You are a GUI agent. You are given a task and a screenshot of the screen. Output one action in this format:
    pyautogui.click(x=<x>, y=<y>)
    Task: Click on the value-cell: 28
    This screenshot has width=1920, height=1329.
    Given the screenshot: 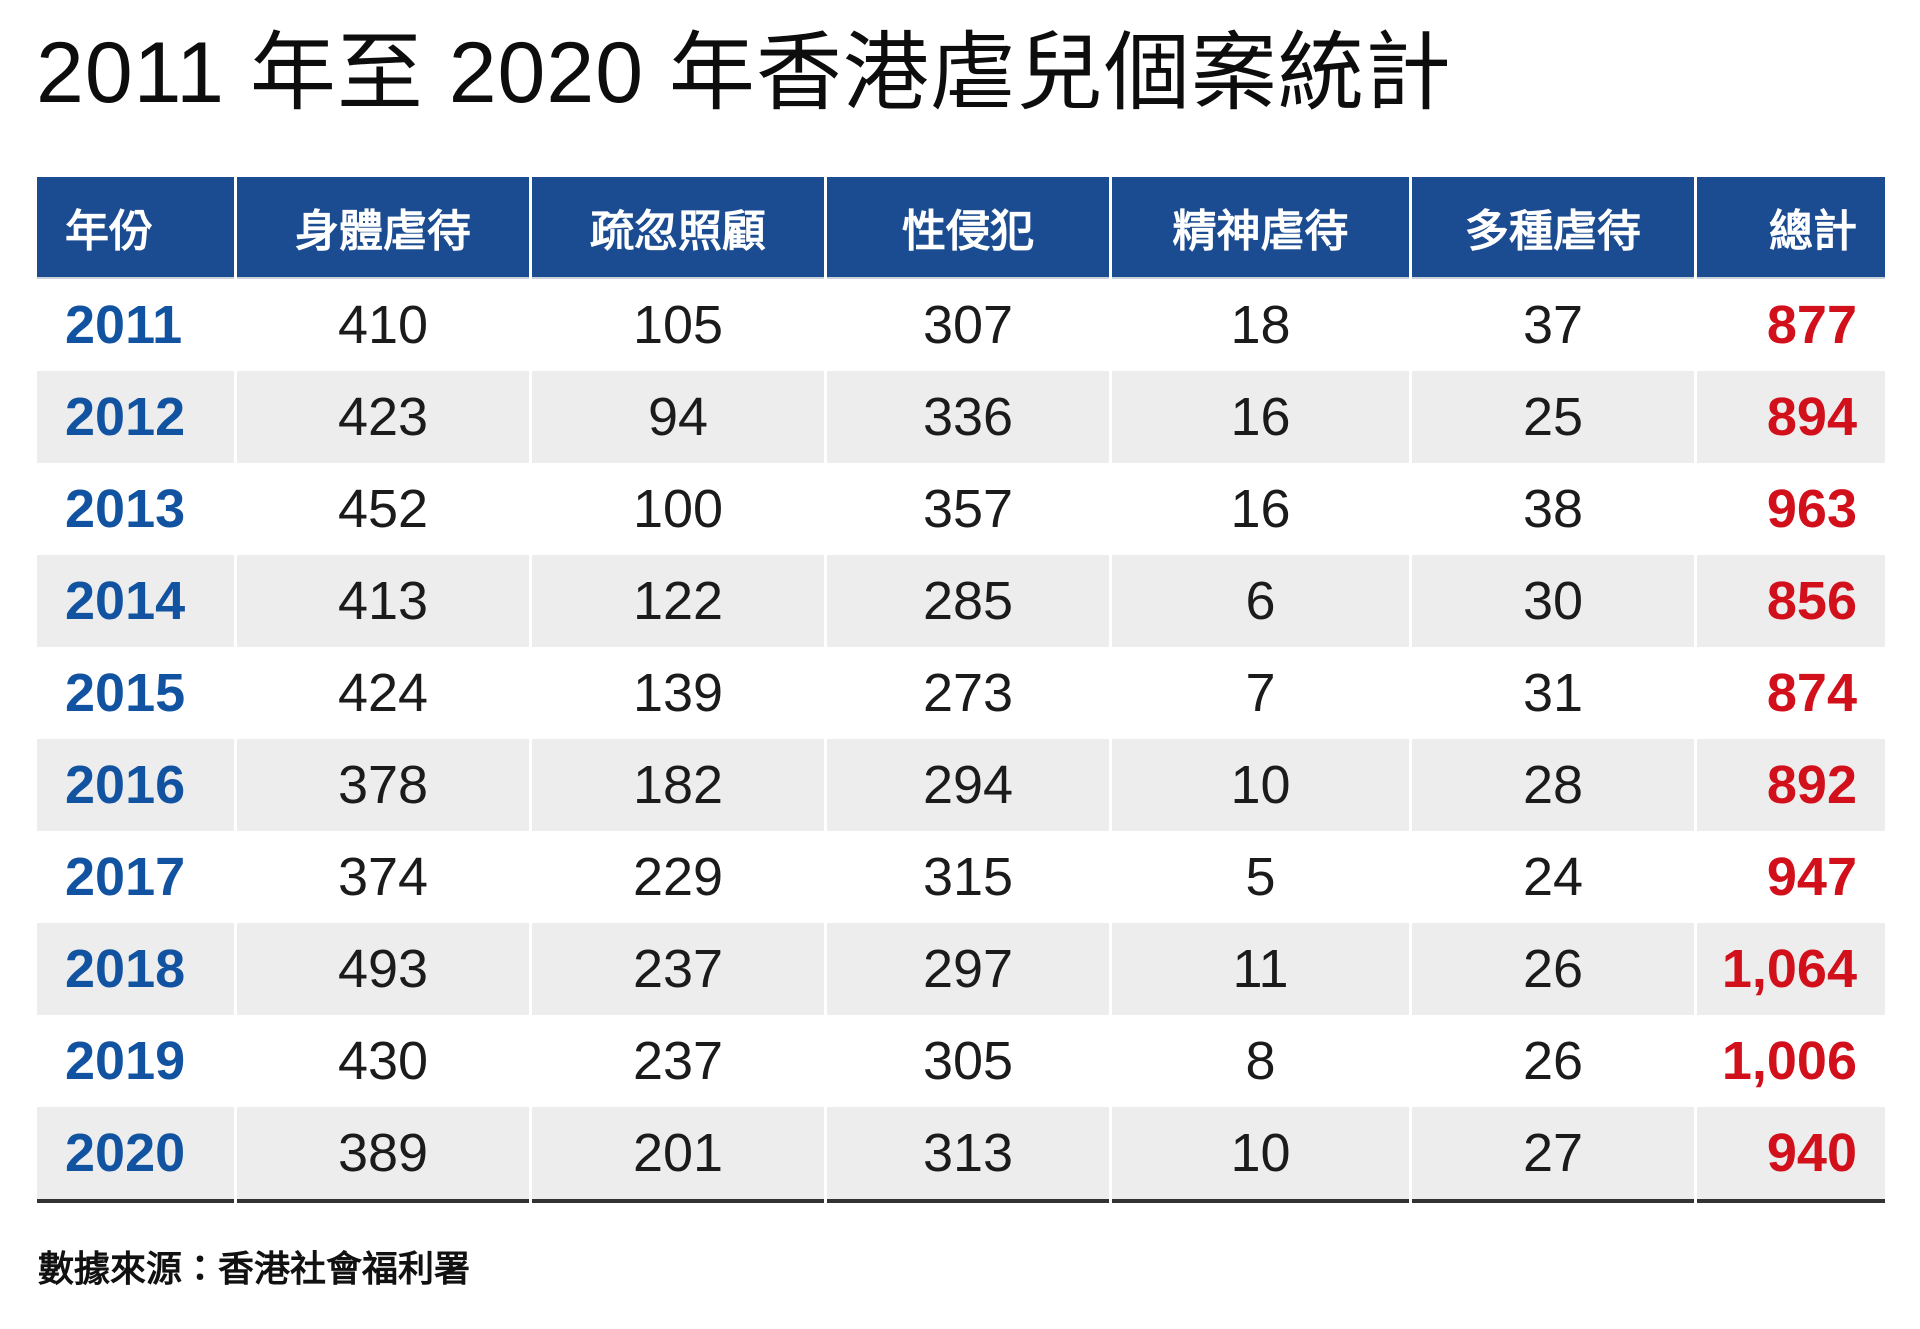 What is the action you would take?
    pyautogui.click(x=1553, y=785)
    